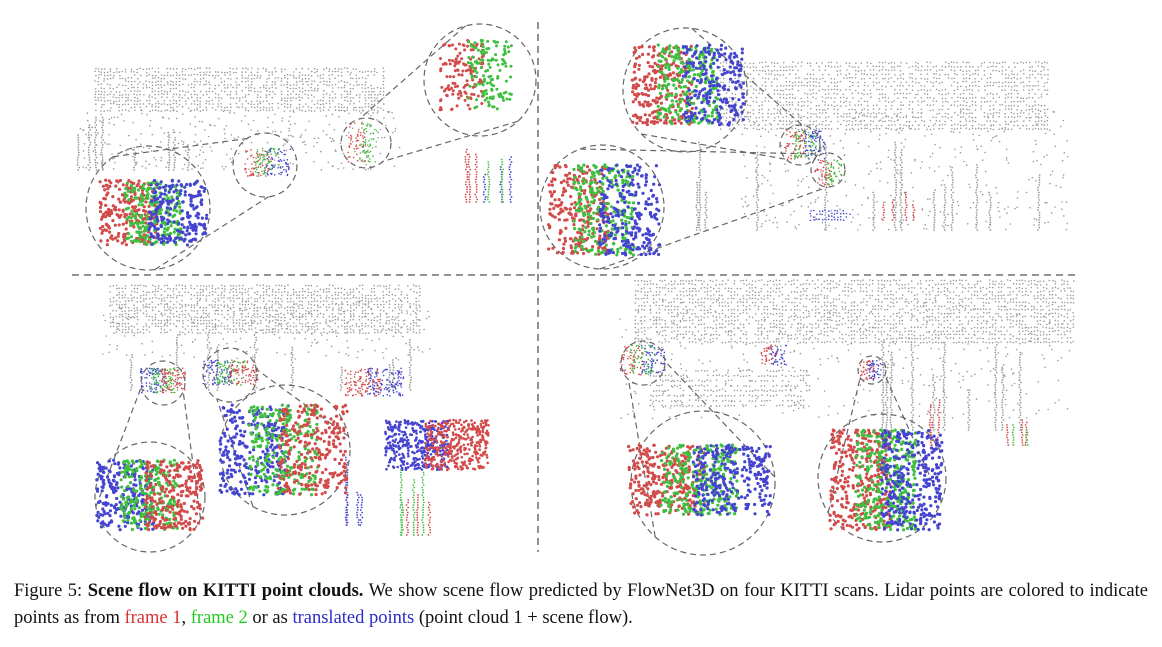 The width and height of the screenshot is (1162, 647). What do you see at coordinates (225, 591) in the screenshot?
I see `caption-title: Scene flow on KITTI point clouds.` at bounding box center [225, 591].